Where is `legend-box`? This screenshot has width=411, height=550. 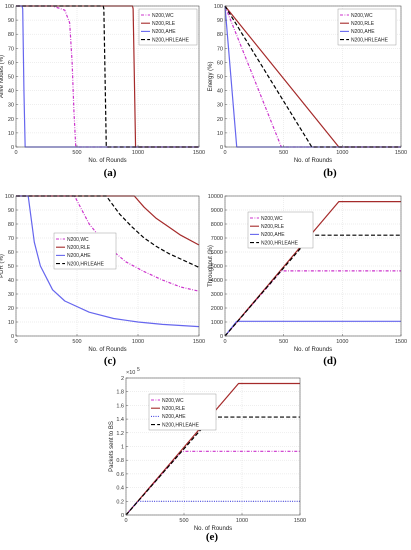
legend-box is located at coordinates (367, 27).